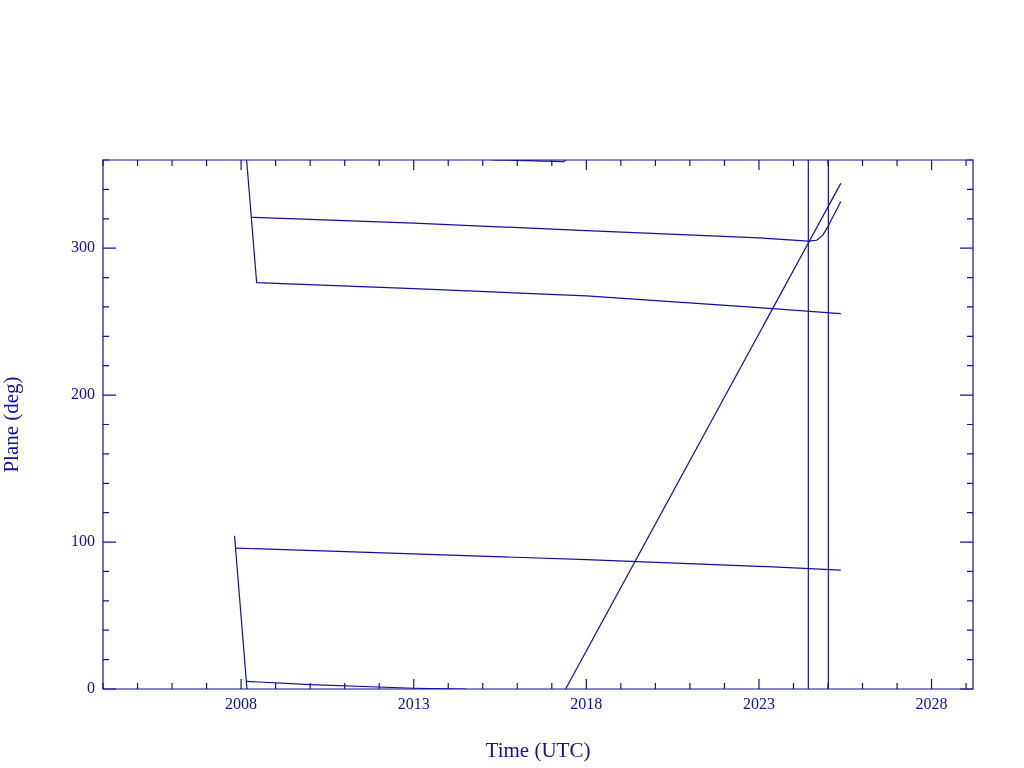  Describe the element at coordinates (413, 703) in the screenshot. I see `x-tick-label: 2013` at that location.